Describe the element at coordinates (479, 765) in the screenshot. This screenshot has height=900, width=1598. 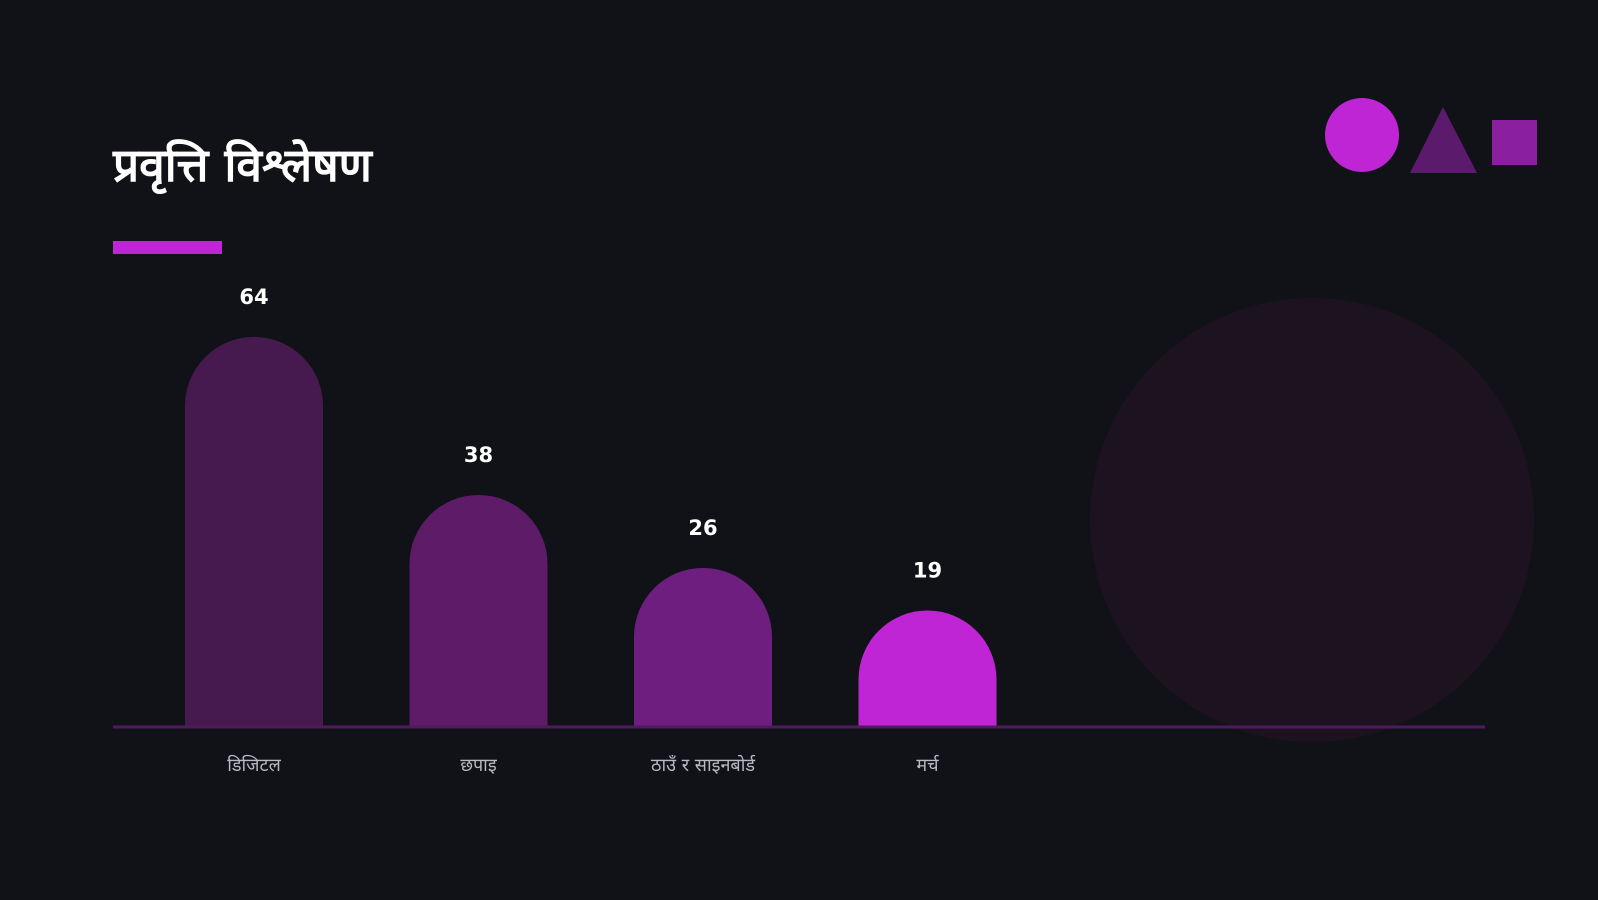
I see `category-label-2: छपाइ` at that location.